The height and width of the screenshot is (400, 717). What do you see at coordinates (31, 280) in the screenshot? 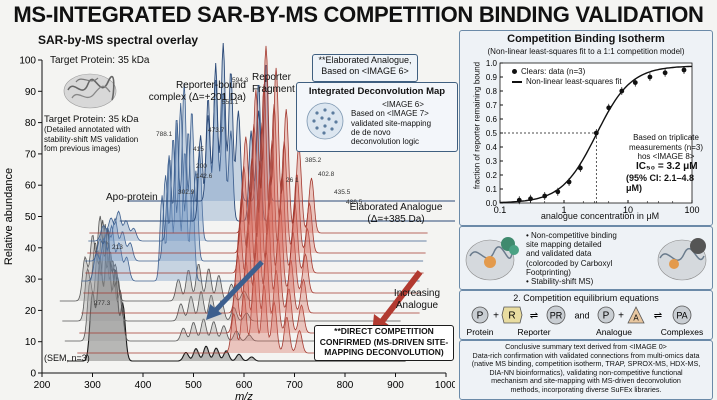
I see `spectral-y-tick-label: 30` at bounding box center [31, 280].